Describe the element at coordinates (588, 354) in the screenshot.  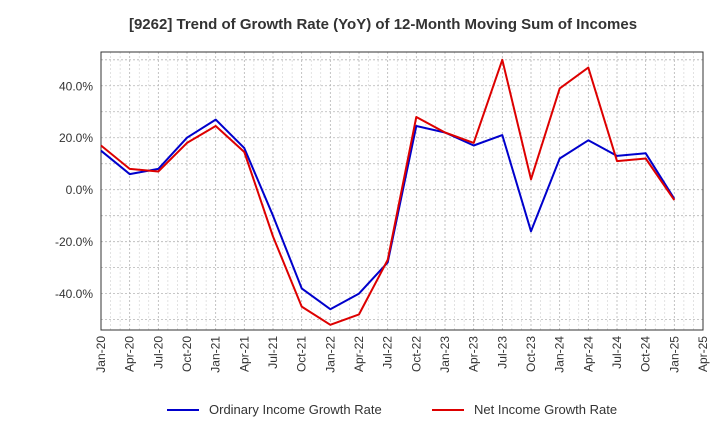
I see `x-tick-label: Apr-24` at that location.